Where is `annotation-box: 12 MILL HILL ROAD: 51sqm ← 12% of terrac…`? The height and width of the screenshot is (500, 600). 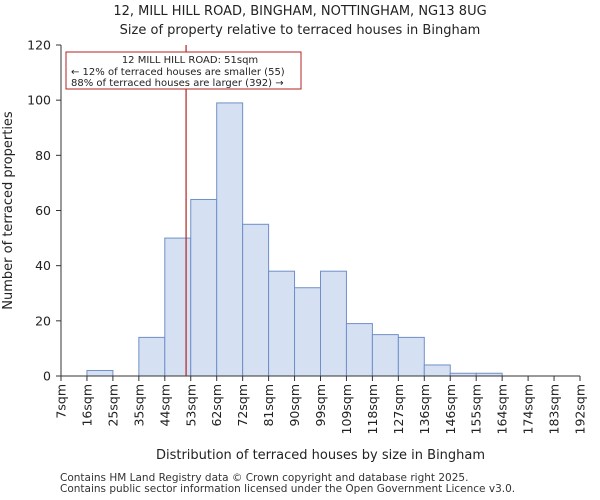
annotation-box: 12 MILL HILL ROAD: 51sqm ← 12% of terrac… is located at coordinates (183, 70).